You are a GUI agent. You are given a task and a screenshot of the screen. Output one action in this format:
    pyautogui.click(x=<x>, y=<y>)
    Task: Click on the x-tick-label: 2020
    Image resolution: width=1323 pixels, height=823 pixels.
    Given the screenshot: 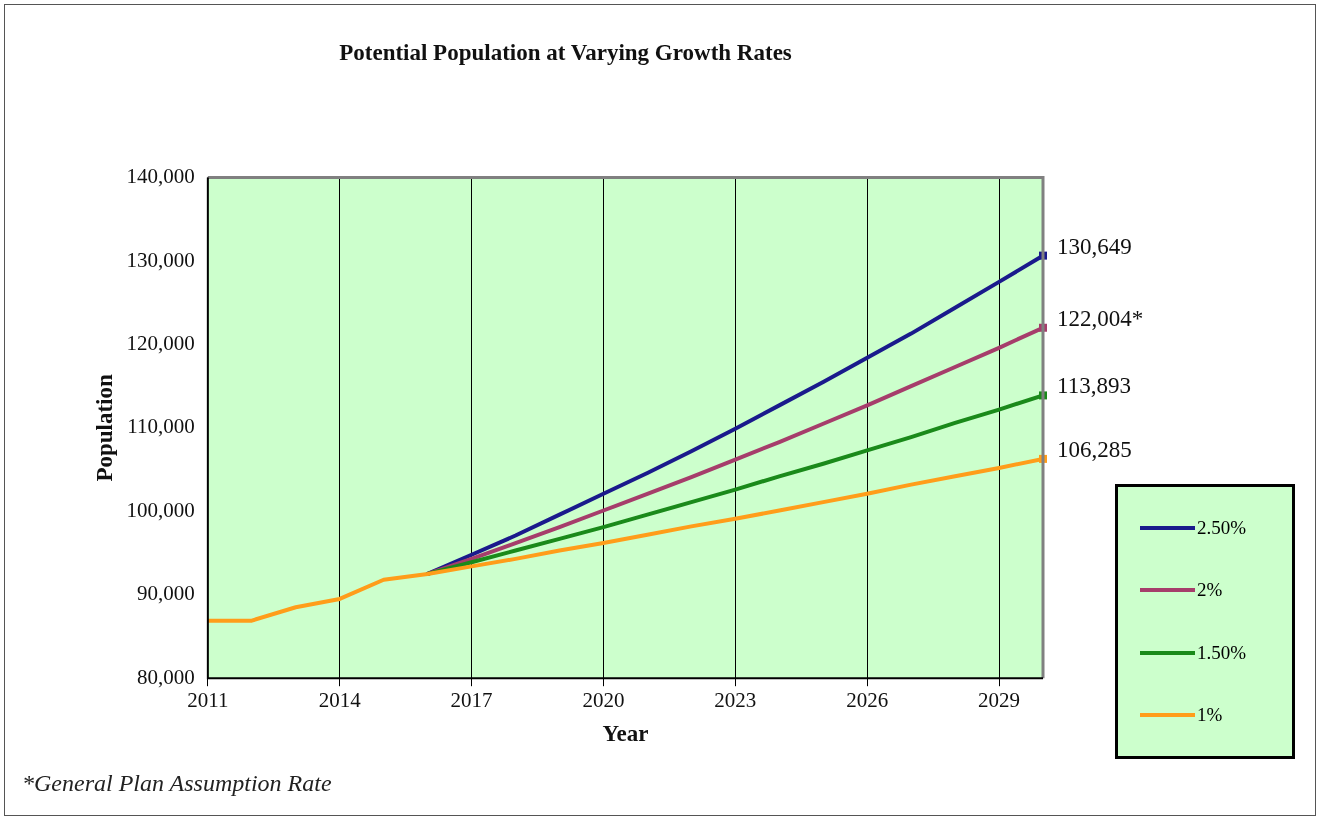 What is the action you would take?
    pyautogui.click(x=603, y=700)
    